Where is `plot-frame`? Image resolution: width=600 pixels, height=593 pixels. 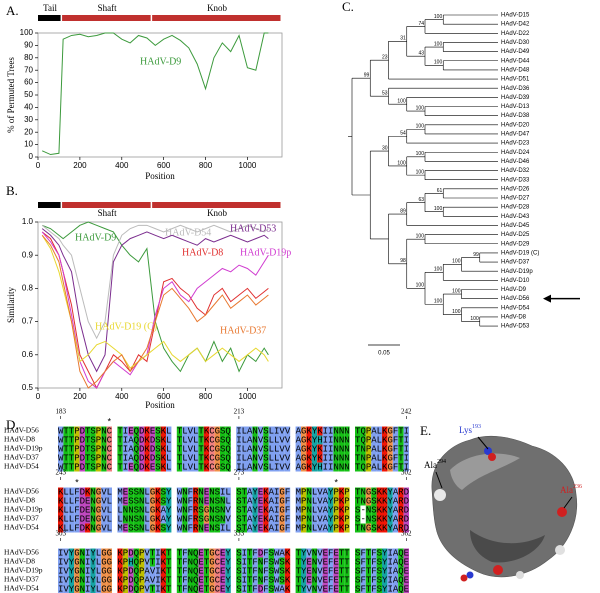 plot-frame is located at coordinates (160, 95).